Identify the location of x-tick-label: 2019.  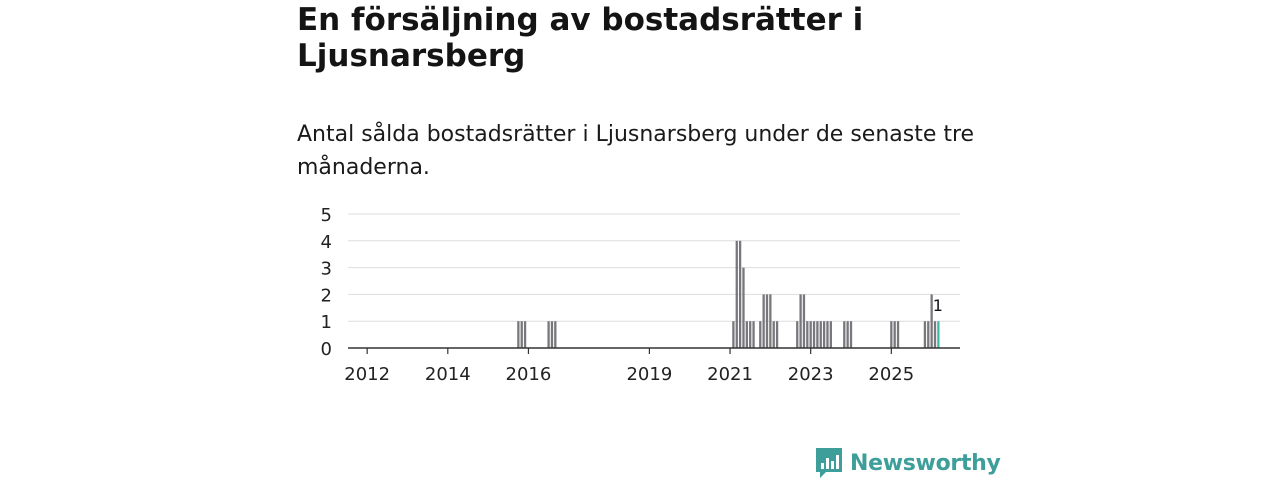
(649, 374).